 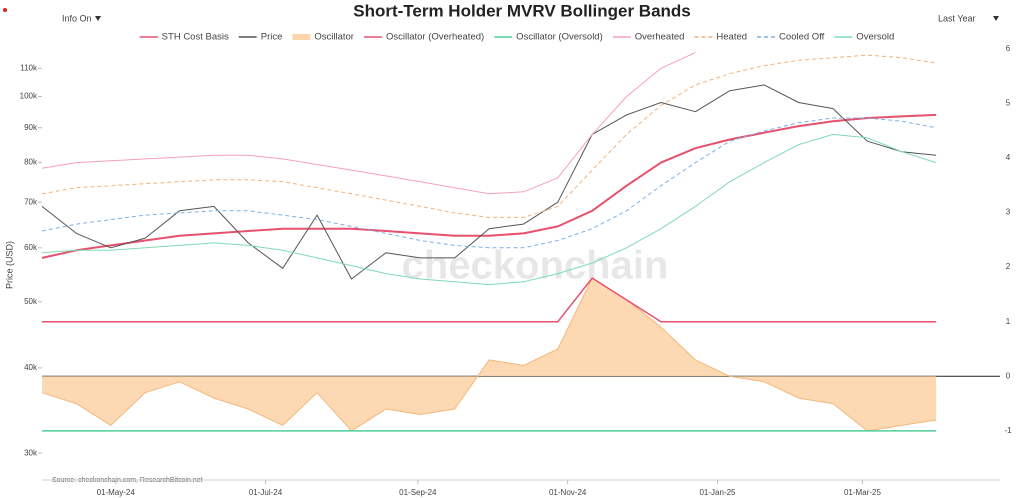 I want to click on x-tick-label: 01-Jul-24, so click(x=266, y=492).